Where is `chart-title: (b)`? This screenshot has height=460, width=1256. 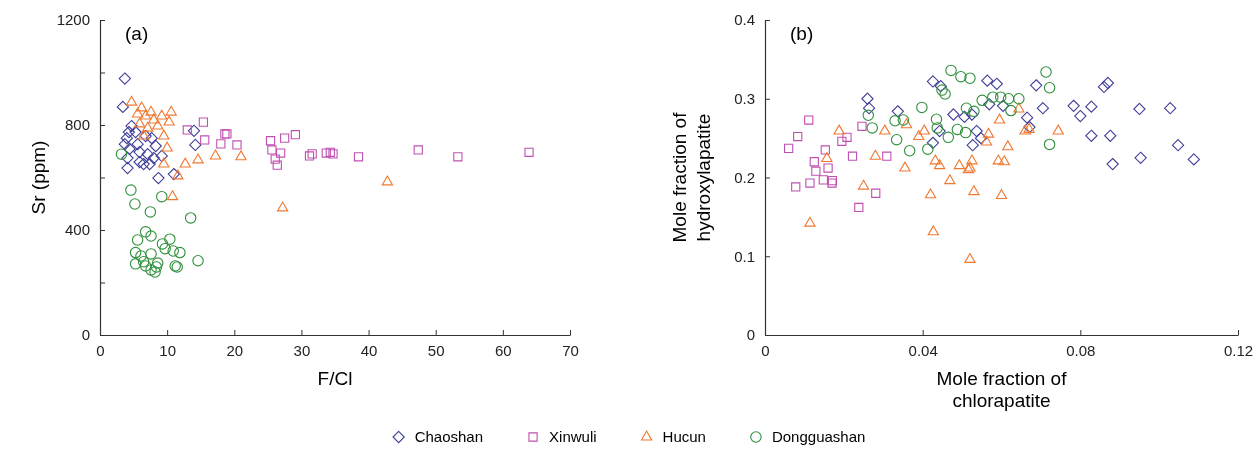
chart-title: (b) is located at coordinates (802, 33).